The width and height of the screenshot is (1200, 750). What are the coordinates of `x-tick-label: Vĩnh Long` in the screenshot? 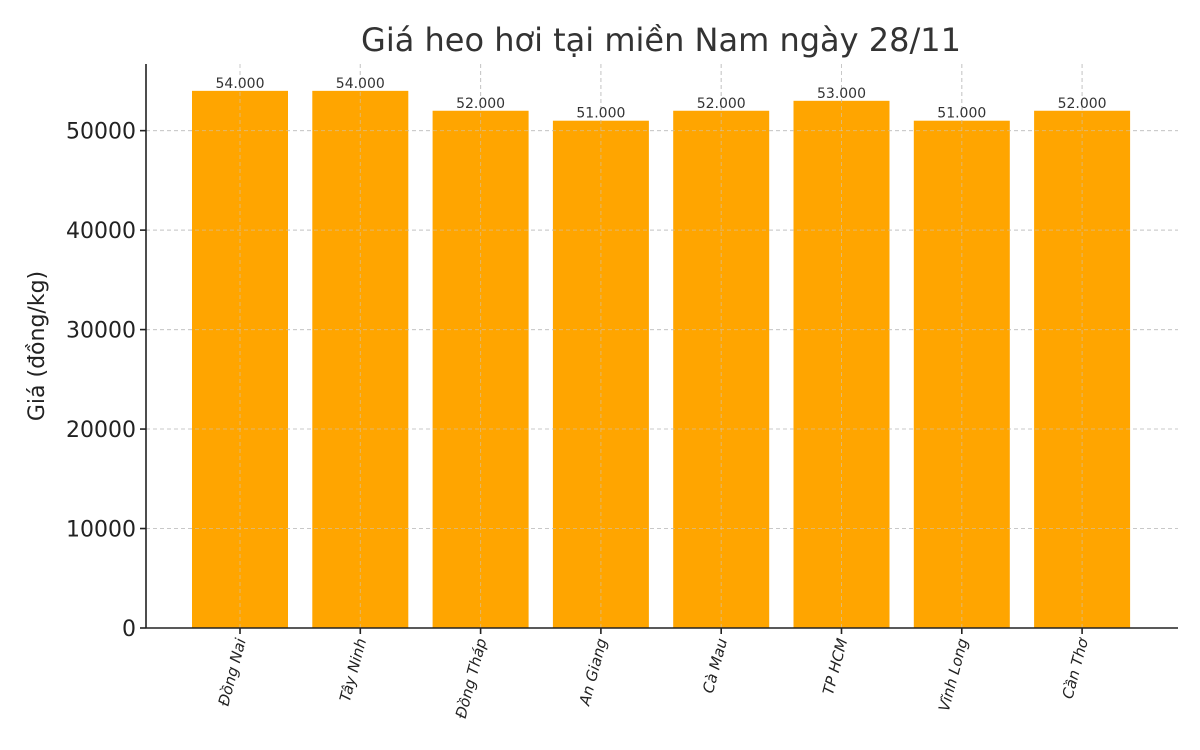 It's located at (953, 674).